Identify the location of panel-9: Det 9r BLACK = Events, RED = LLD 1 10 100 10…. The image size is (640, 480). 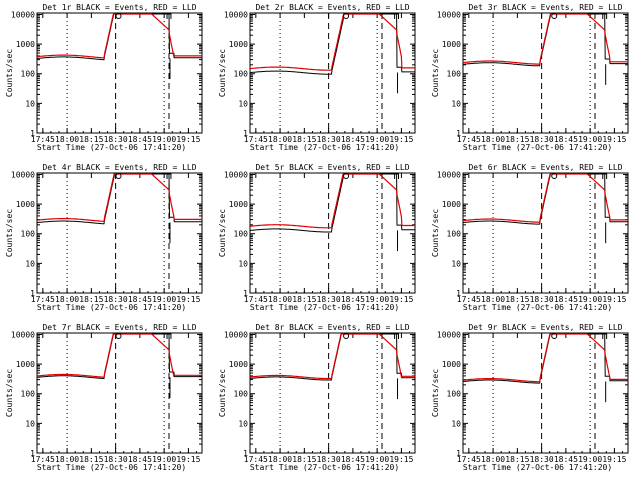
(530, 397).